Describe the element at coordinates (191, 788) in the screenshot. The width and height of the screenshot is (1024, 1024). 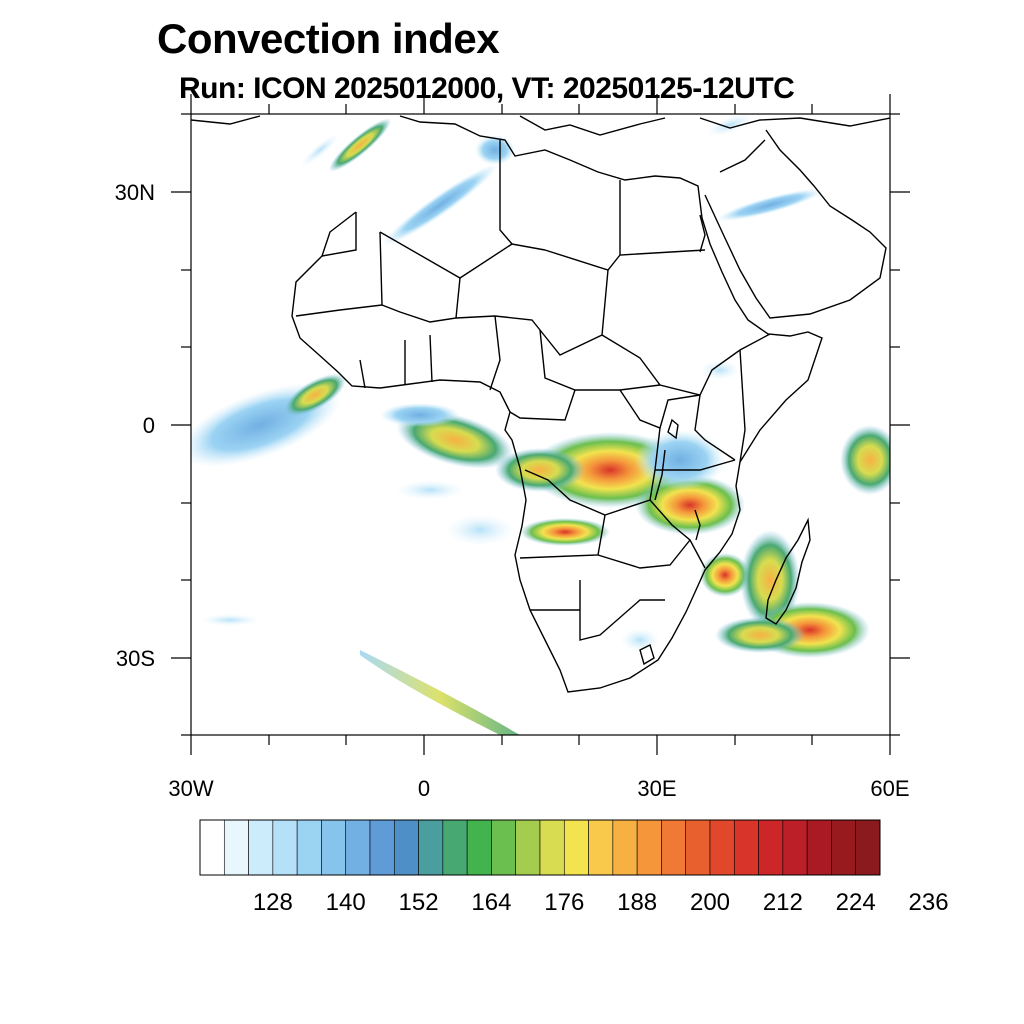
I see `lon-label-30w: 30W` at that location.